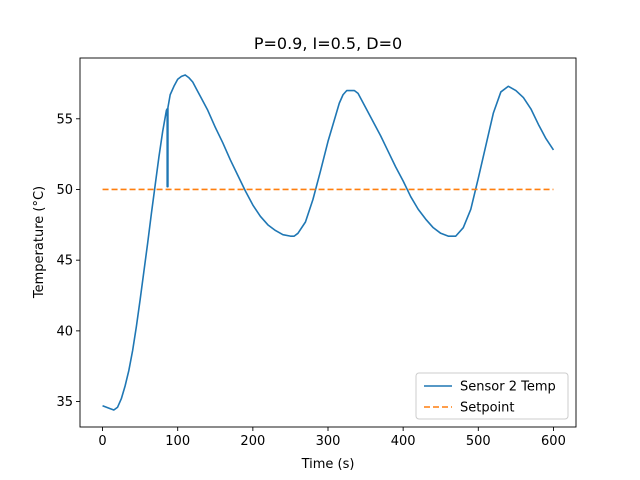 This screenshot has width=640, height=480. Describe the element at coordinates (553, 441) in the screenshot. I see `x-tick-label: 600` at that location.